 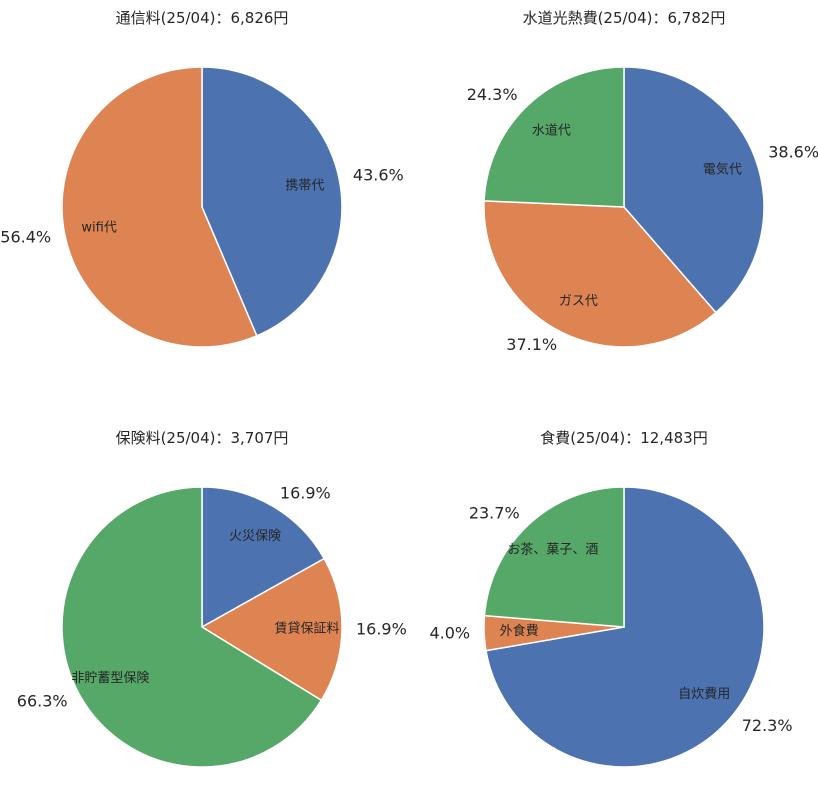 I want to click on percent-label: 24.3%, so click(x=492, y=94).